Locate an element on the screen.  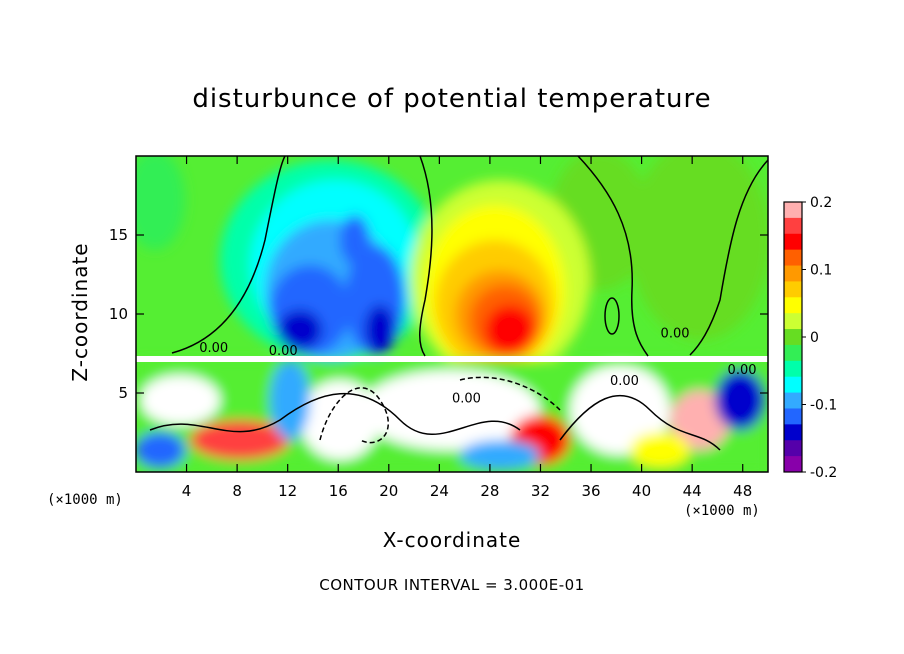
colorbar-tick-label: 0 is located at coordinates (814, 338).